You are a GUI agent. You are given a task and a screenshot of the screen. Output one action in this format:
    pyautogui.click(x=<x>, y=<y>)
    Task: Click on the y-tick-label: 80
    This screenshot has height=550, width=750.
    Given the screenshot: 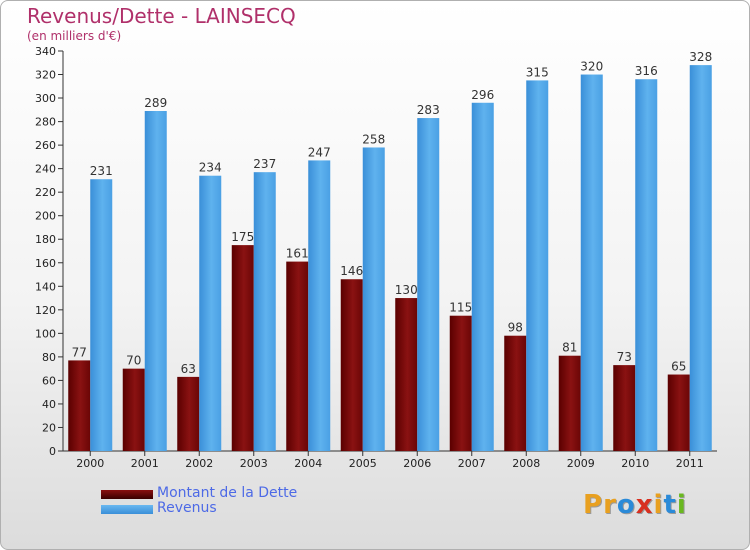 What is the action you would take?
    pyautogui.click(x=49, y=357)
    